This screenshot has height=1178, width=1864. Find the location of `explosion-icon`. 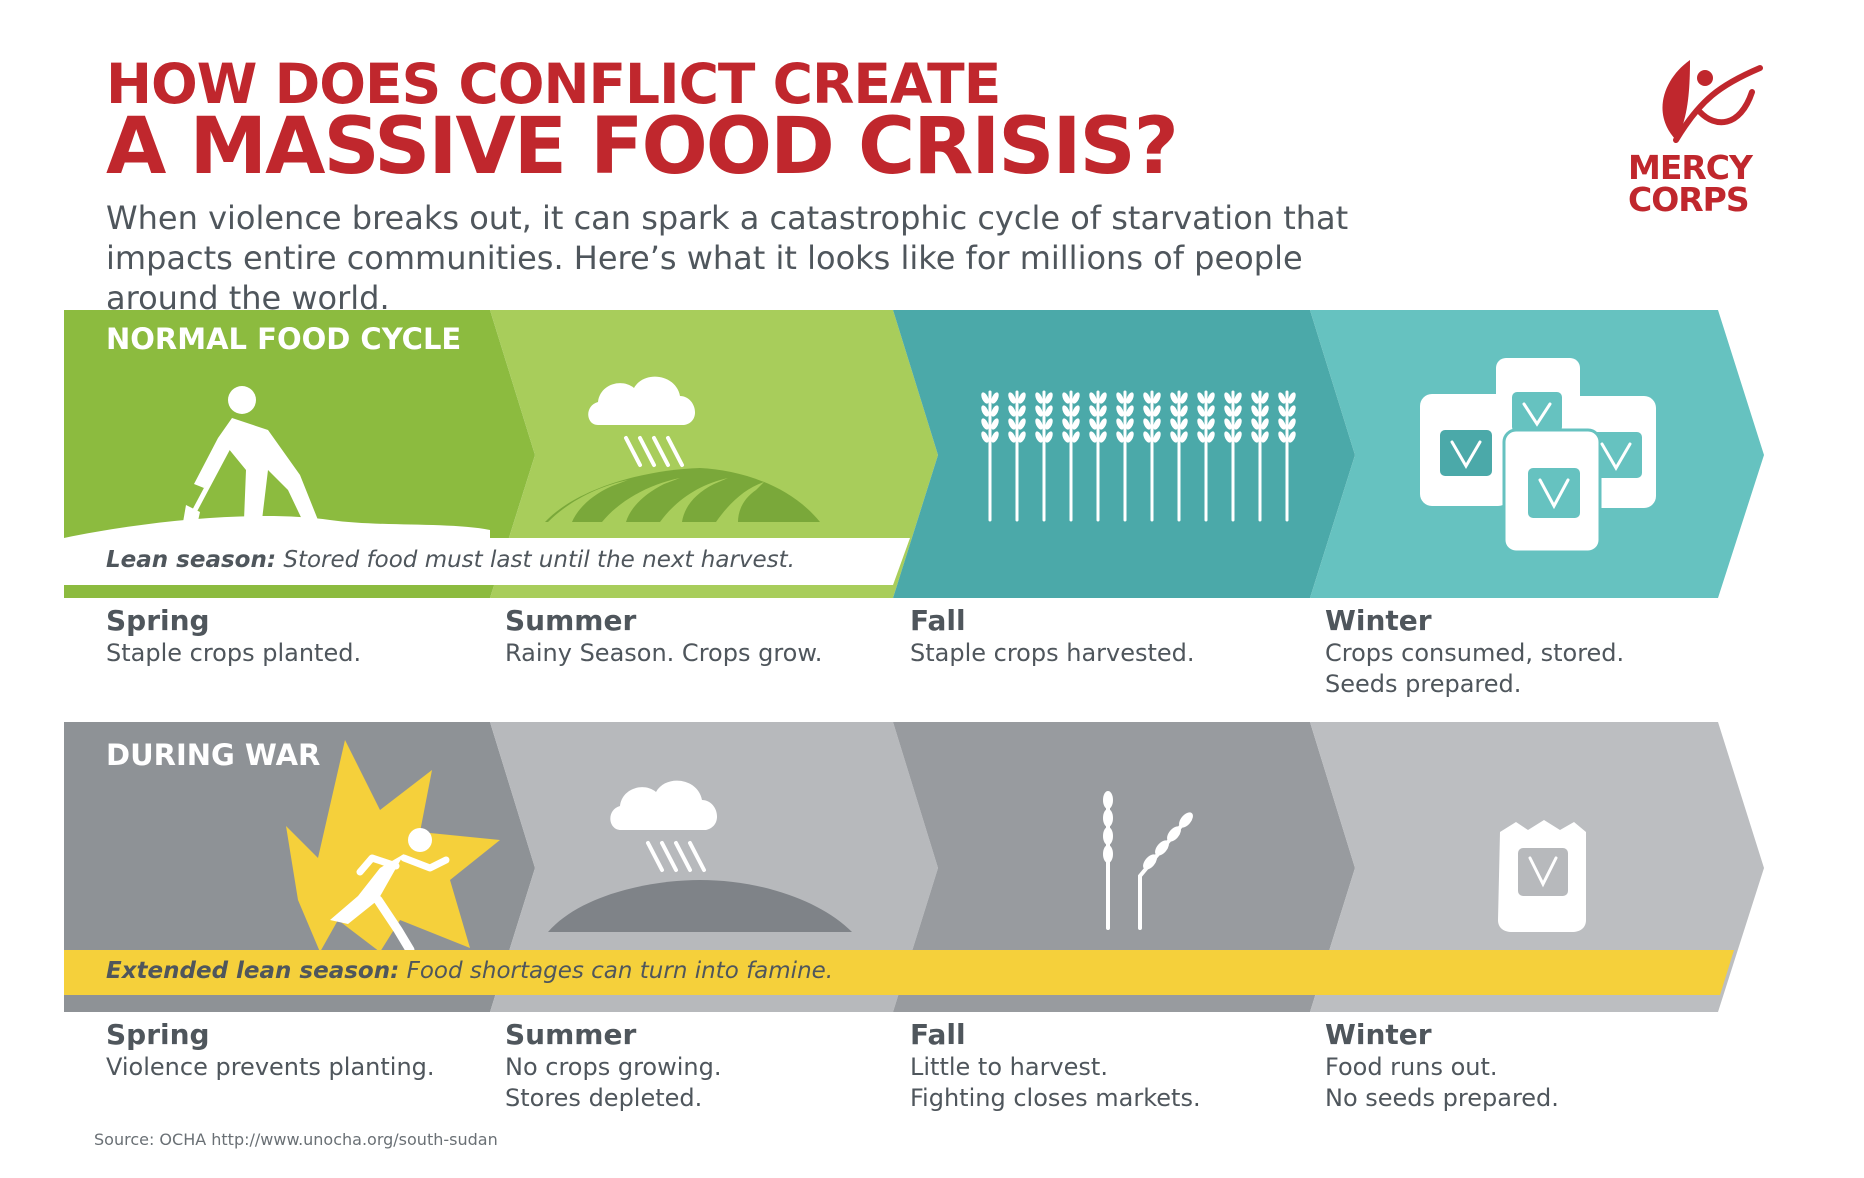

explosion-icon is located at coordinates (393, 846).